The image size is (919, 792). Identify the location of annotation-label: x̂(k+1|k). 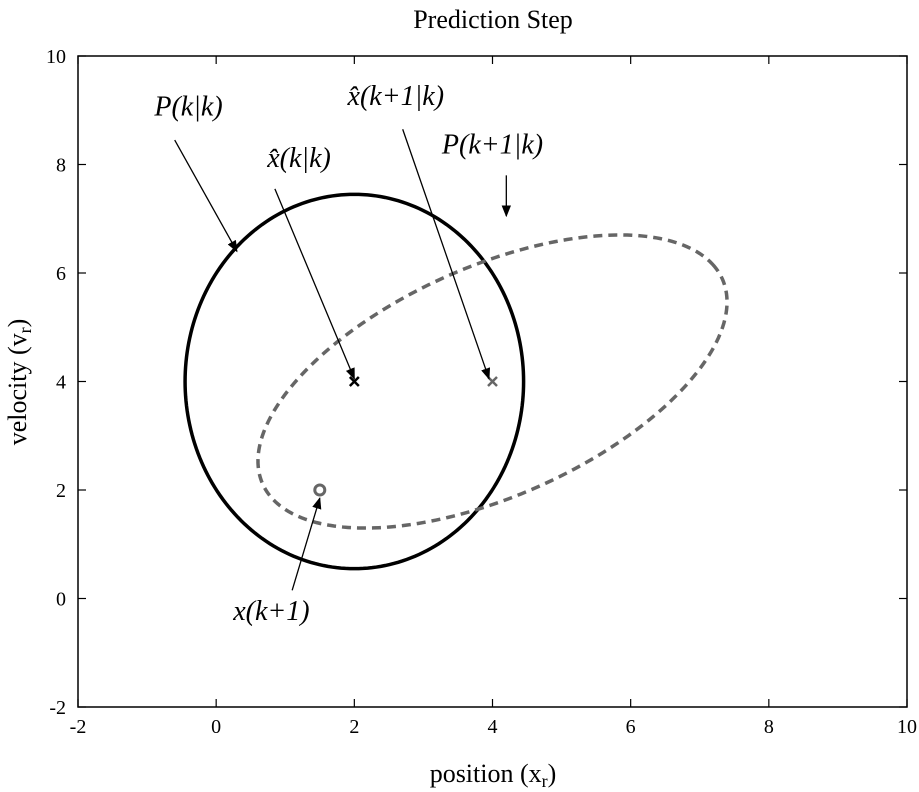
(396, 96).